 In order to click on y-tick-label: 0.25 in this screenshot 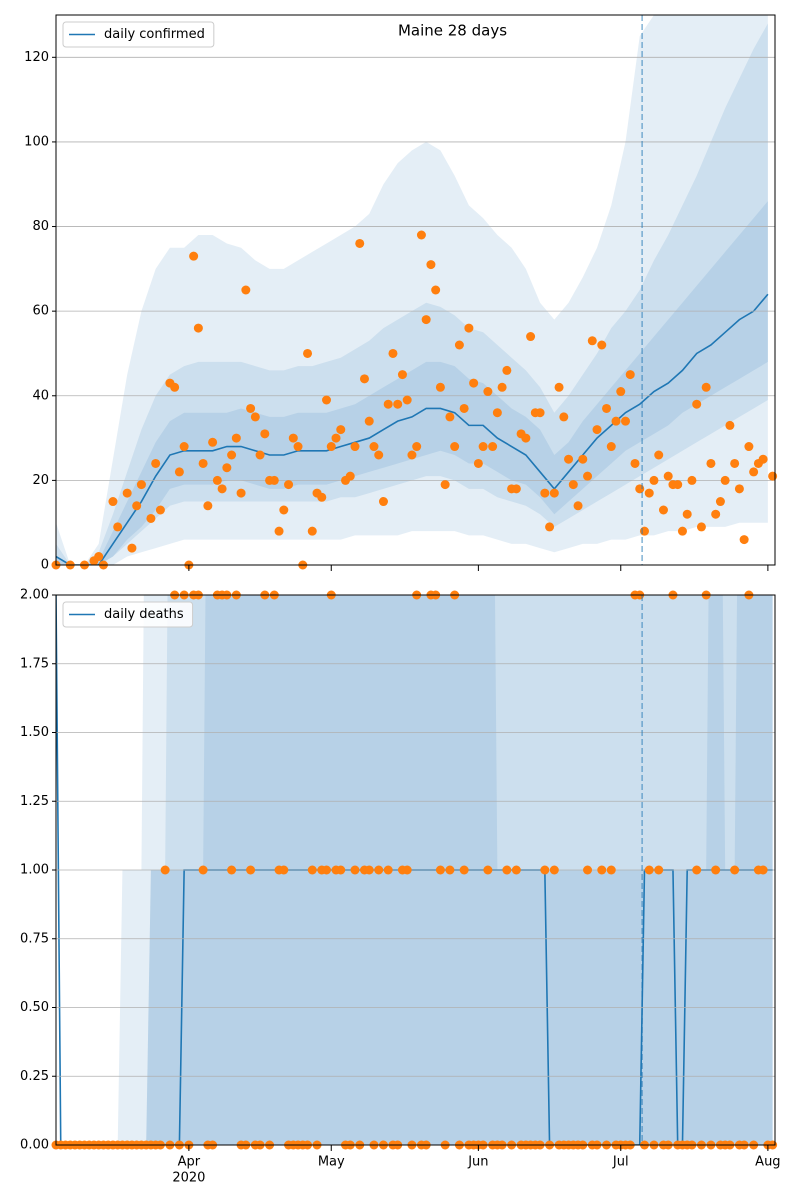, I will do `click(34, 1076)`.